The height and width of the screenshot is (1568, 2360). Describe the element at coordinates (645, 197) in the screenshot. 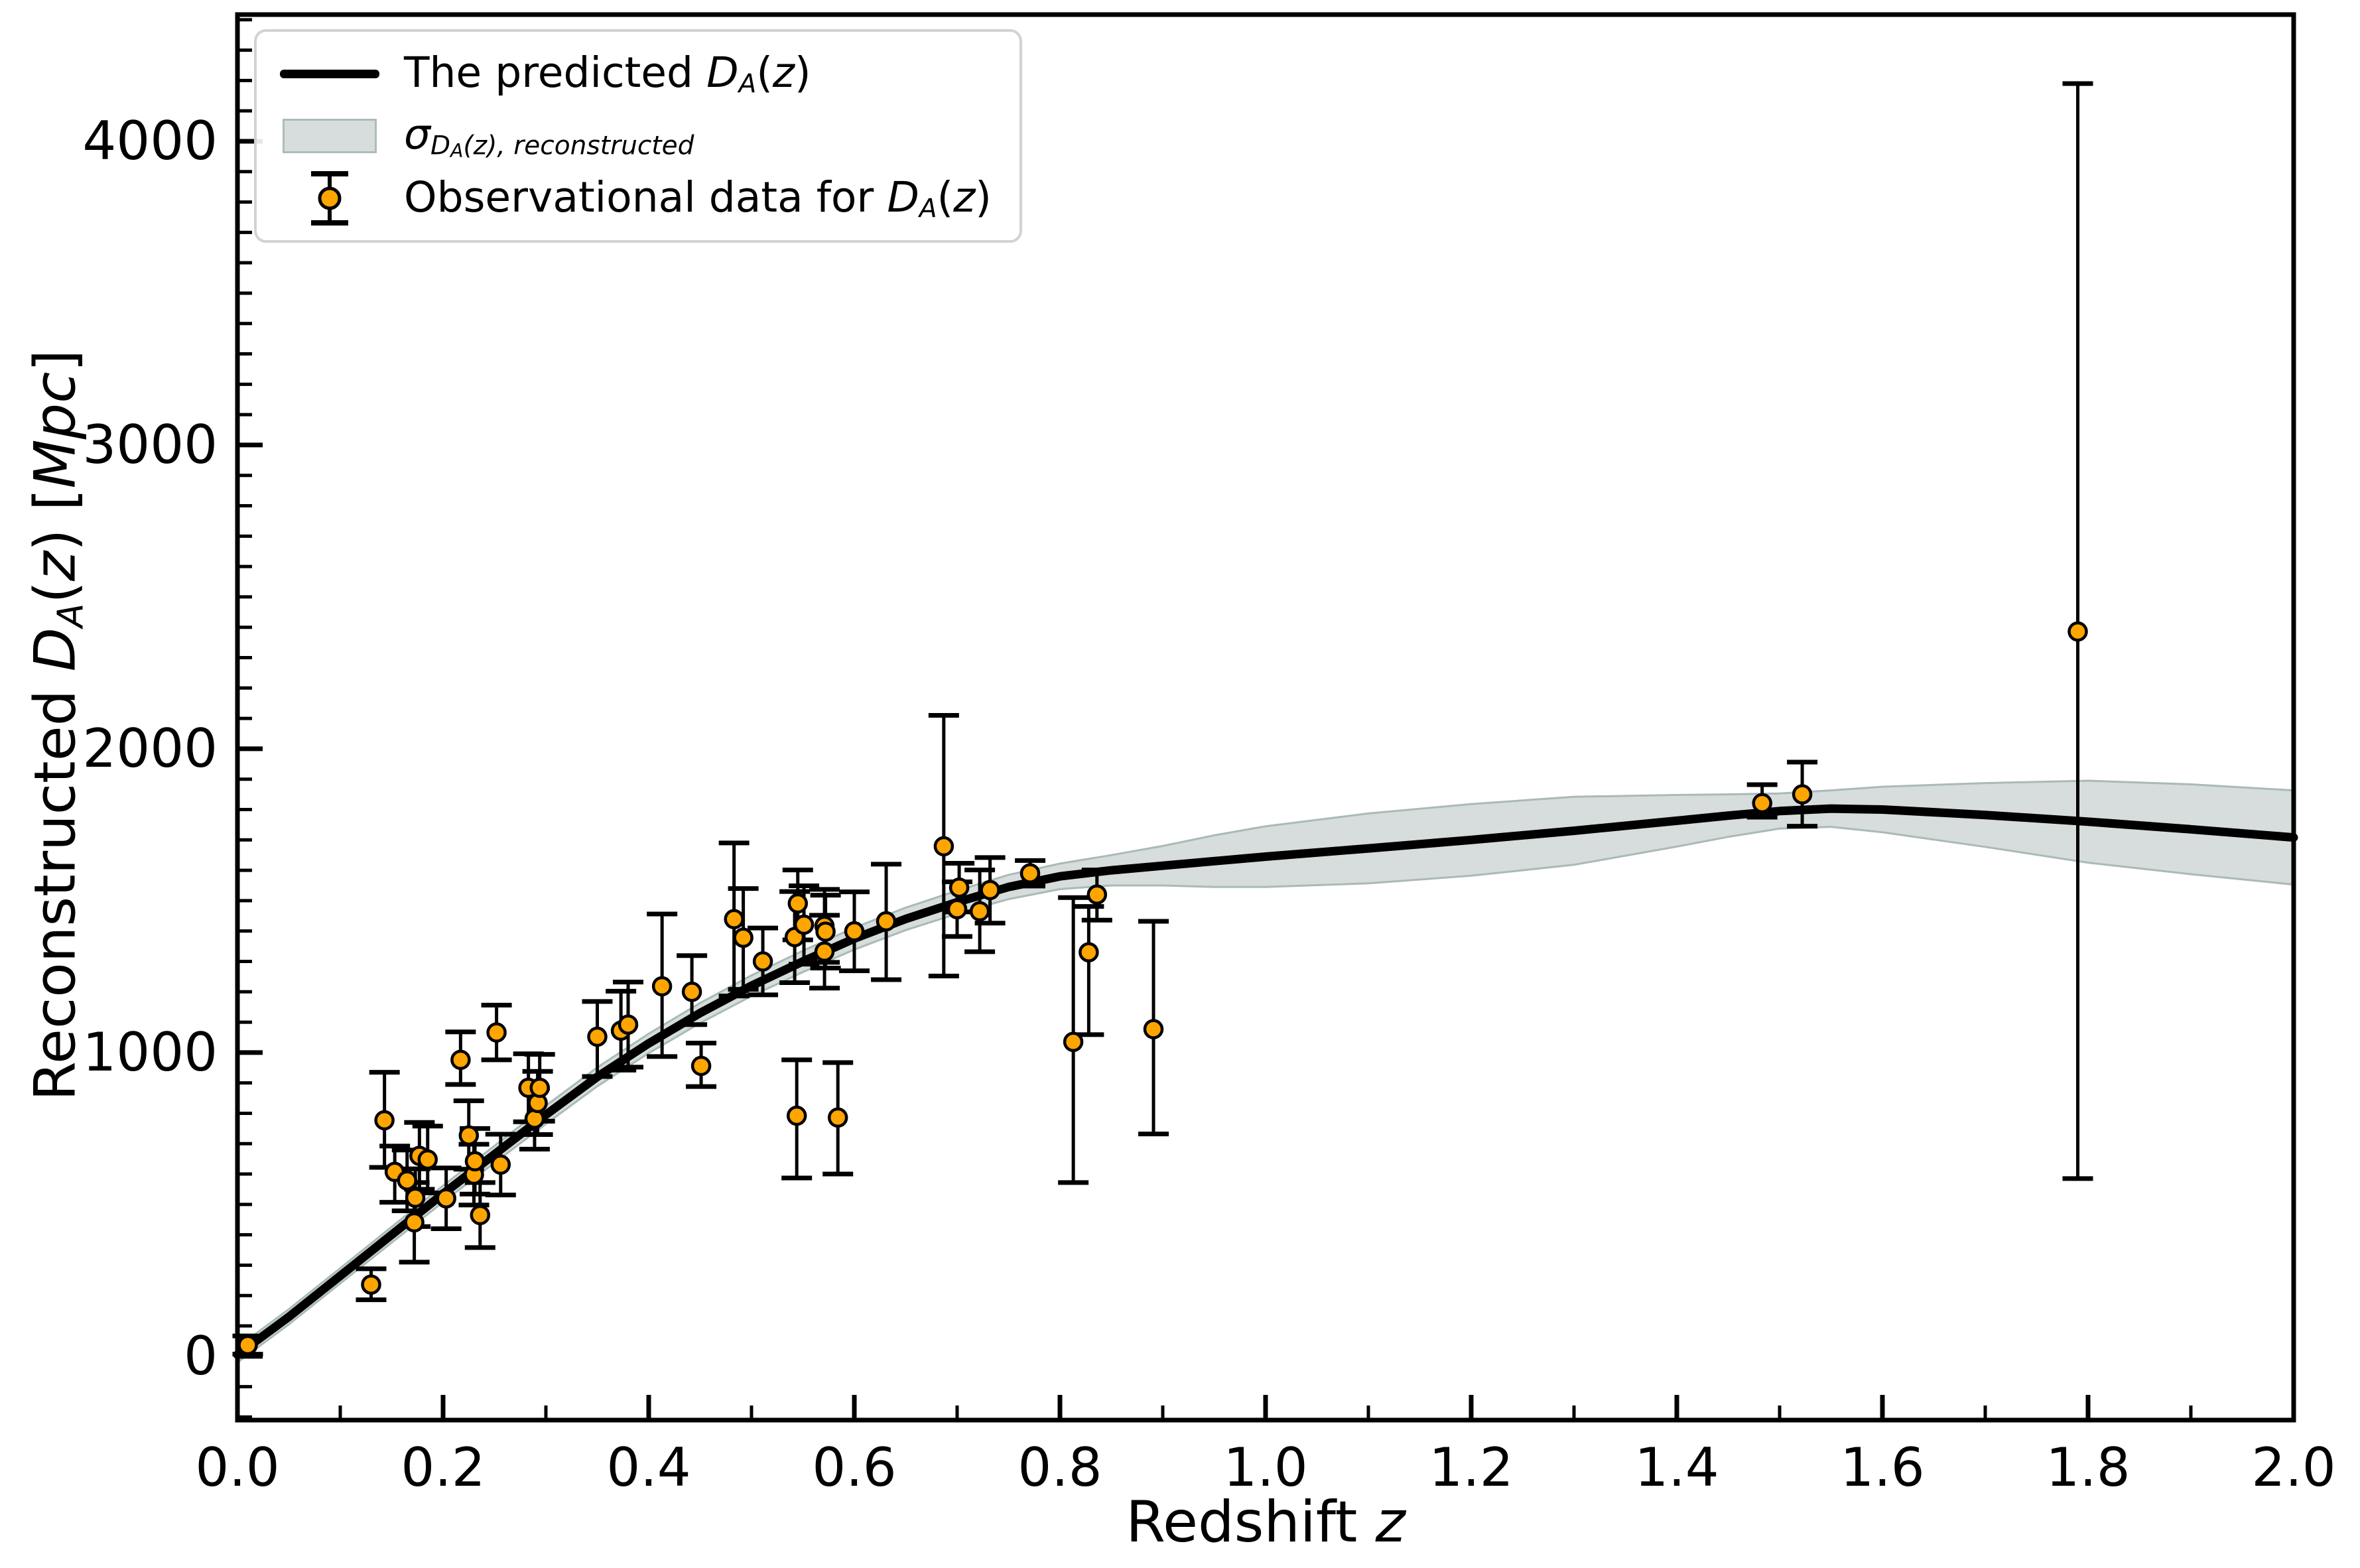

I see `label-segment: Observational data for` at that location.